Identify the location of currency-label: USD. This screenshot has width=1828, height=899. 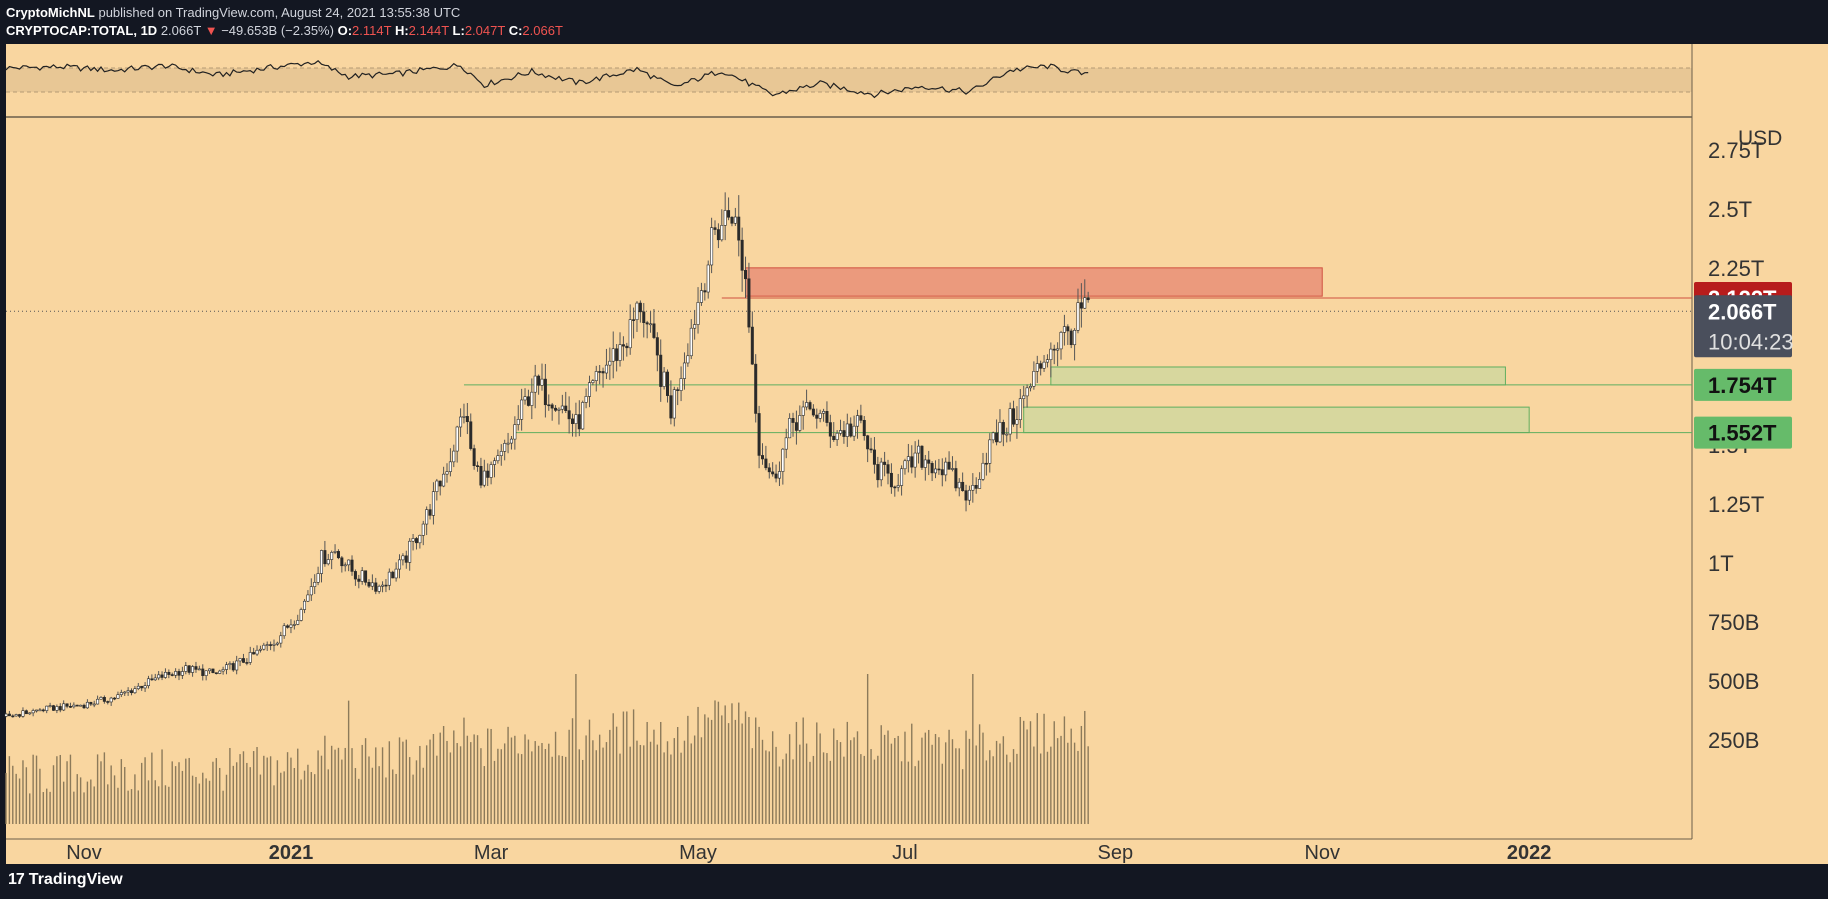
(1760, 138).